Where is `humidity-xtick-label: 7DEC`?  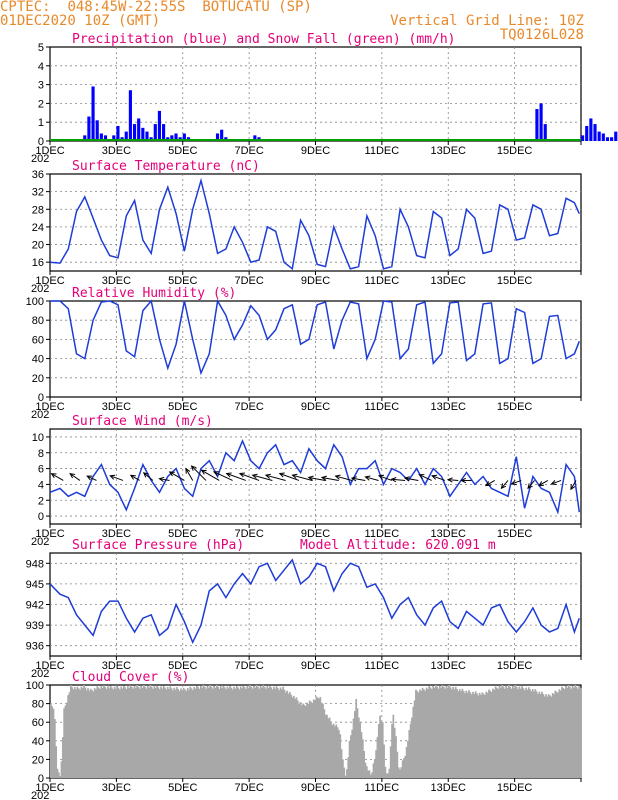 humidity-xtick-label: 7DEC is located at coordinates (248, 407).